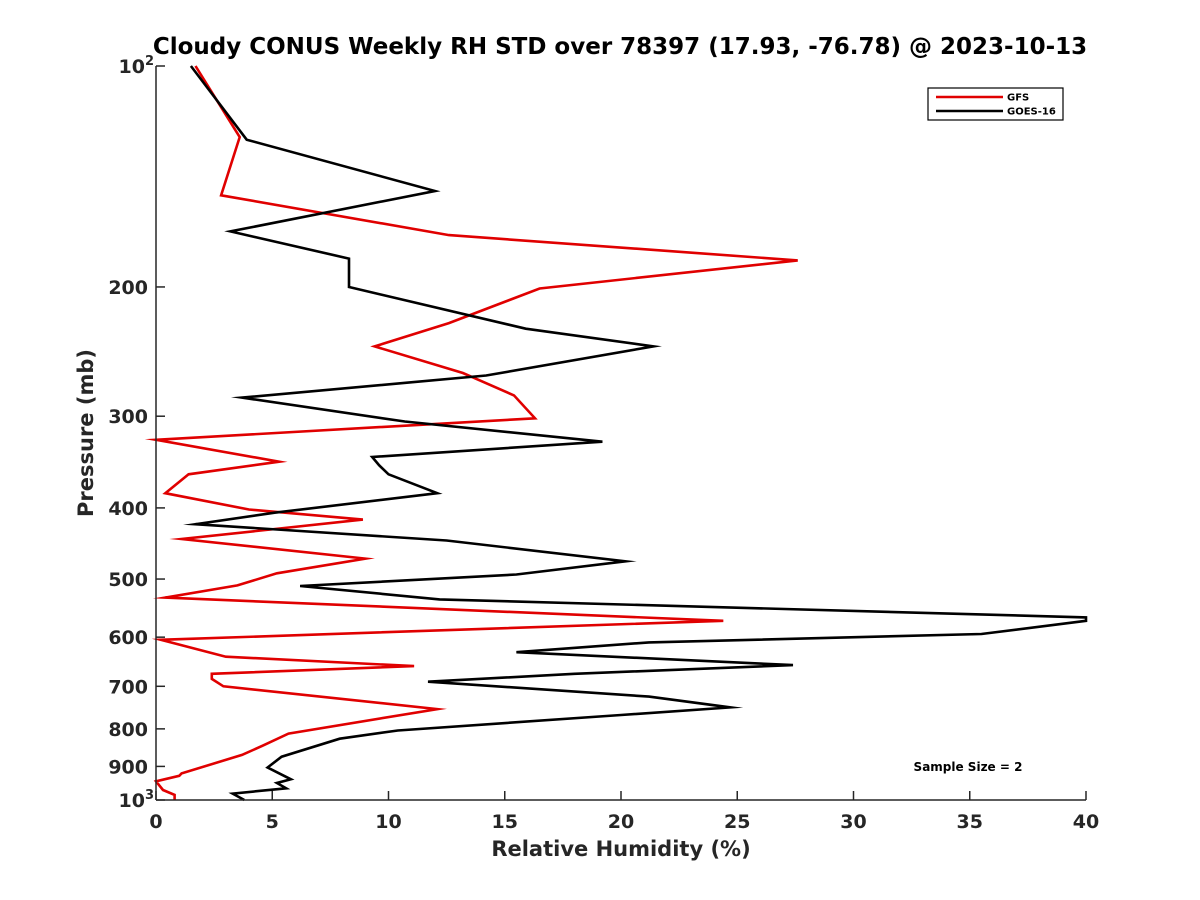 This screenshot has height=900, width=1200. Describe the element at coordinates (1018, 98) in the screenshot. I see `legend-gfs-label: GFS` at that location.